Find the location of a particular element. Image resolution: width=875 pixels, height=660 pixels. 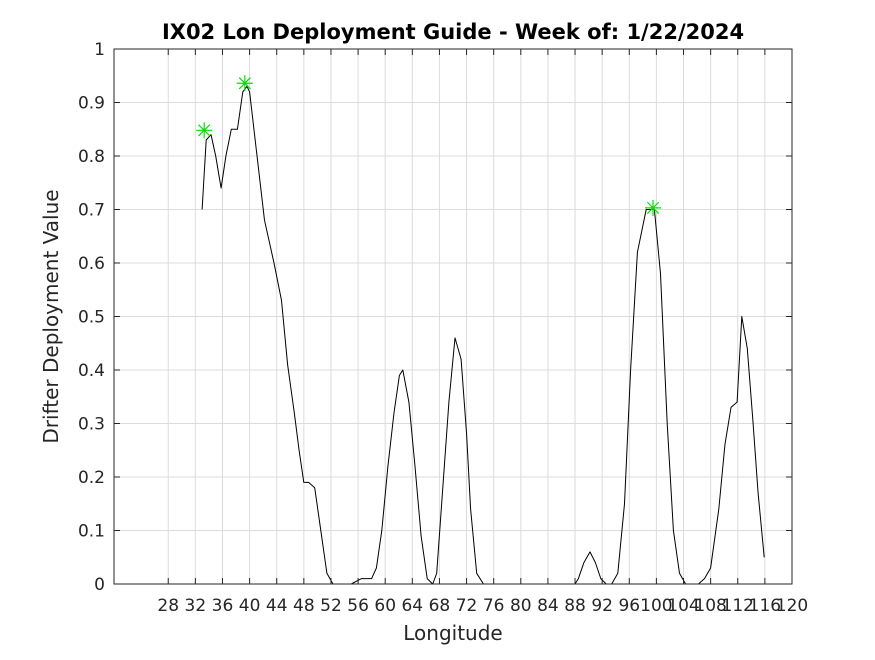

x-tick-label: 116 is located at coordinates (765, 606).